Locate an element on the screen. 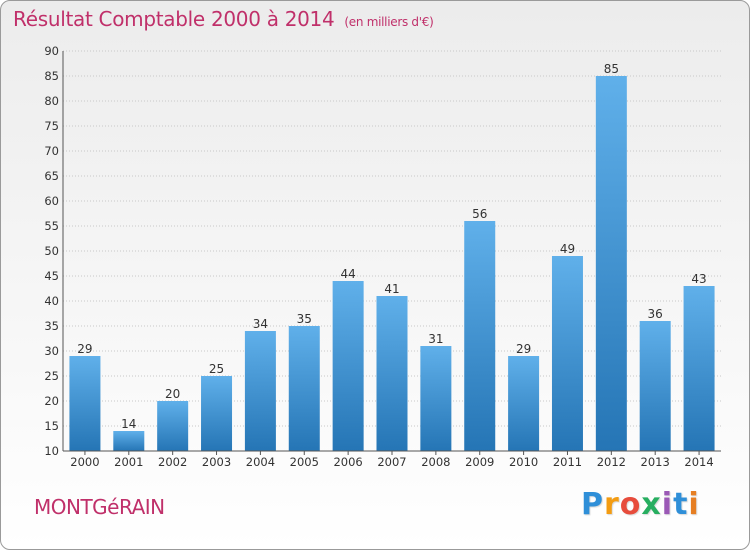 The image size is (750, 550). x-tick-label: 2005 is located at coordinates (304, 462).